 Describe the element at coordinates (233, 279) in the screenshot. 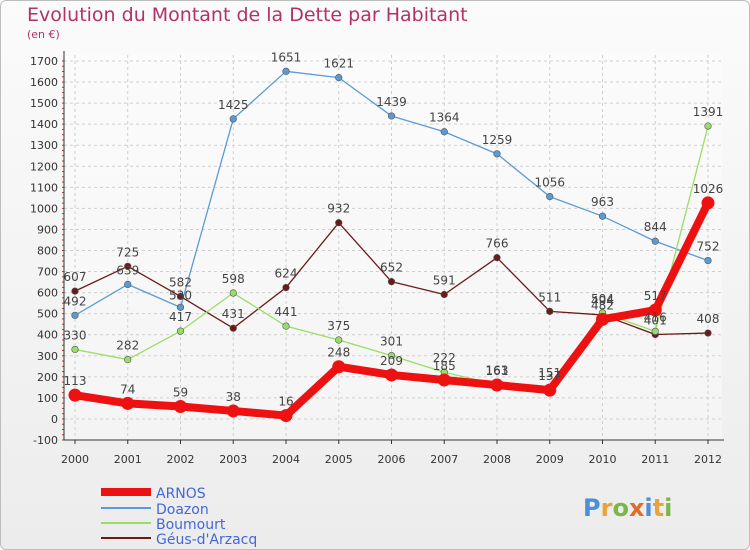

I see `data-label: 598` at that location.